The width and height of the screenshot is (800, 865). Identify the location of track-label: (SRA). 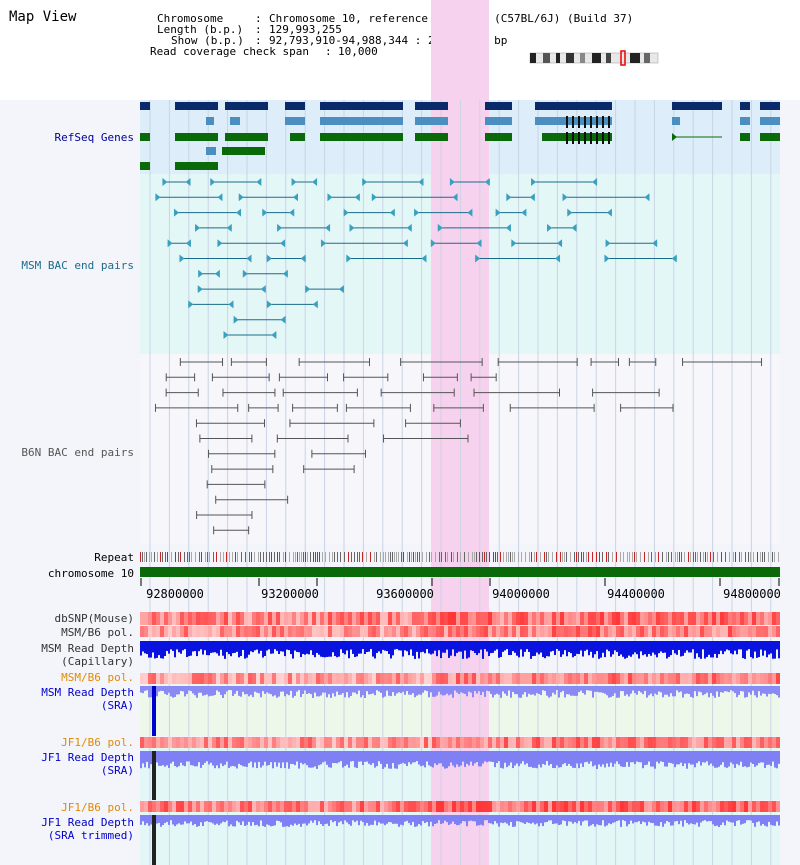
(117, 705).